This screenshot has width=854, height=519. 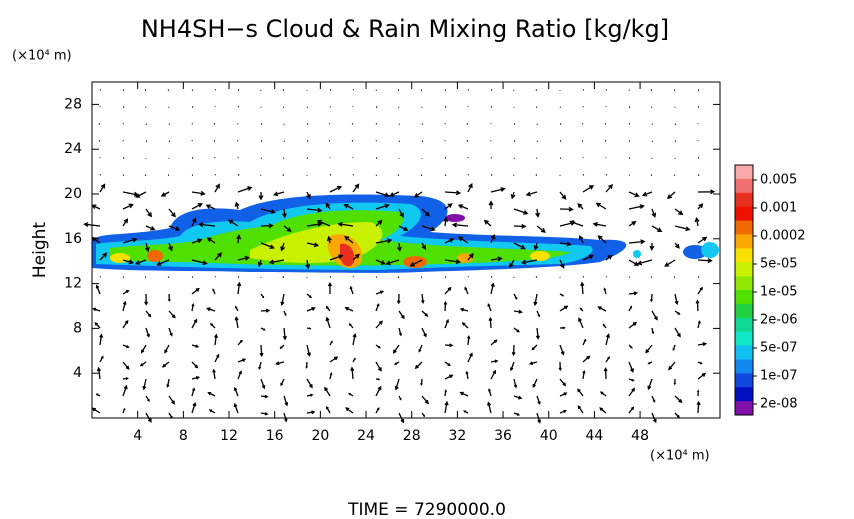 I want to click on colorbar-frame, so click(x=744, y=290).